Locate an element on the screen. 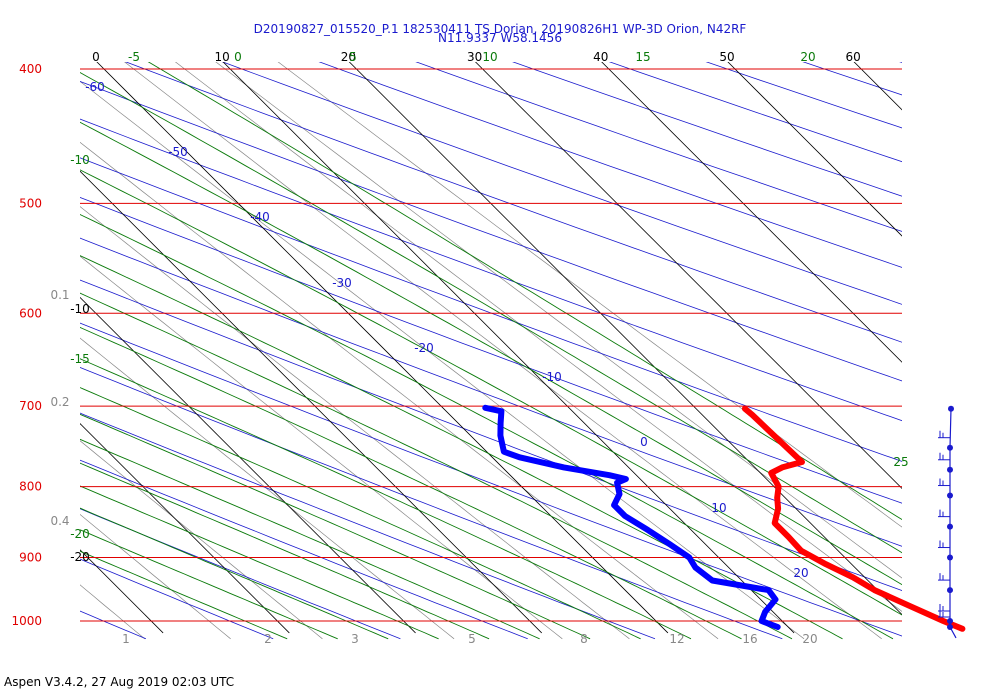  mixing-ratio-label: 12 is located at coordinates (676, 639).